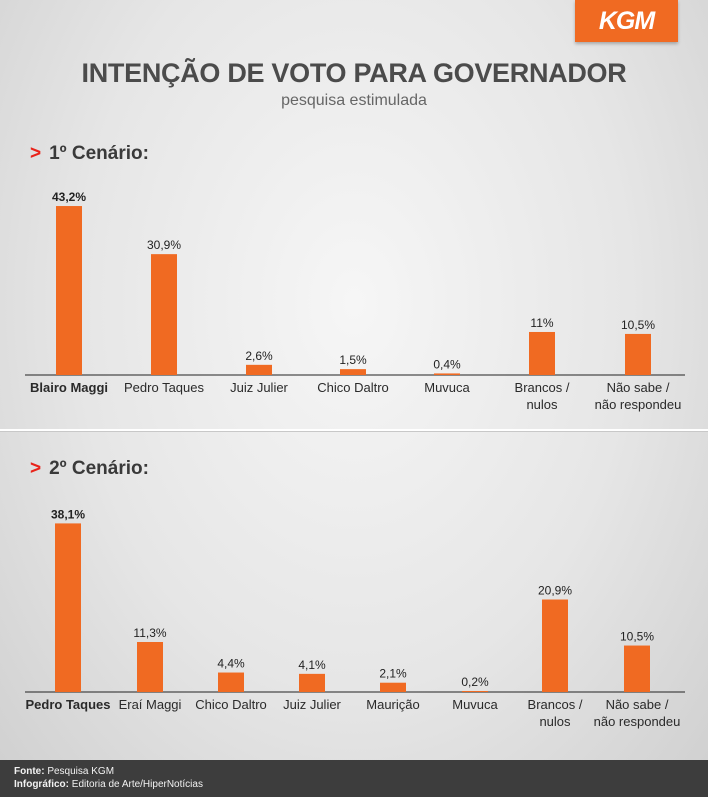  I want to click on page-subtitle: pesquisa estimulada, so click(354, 100).